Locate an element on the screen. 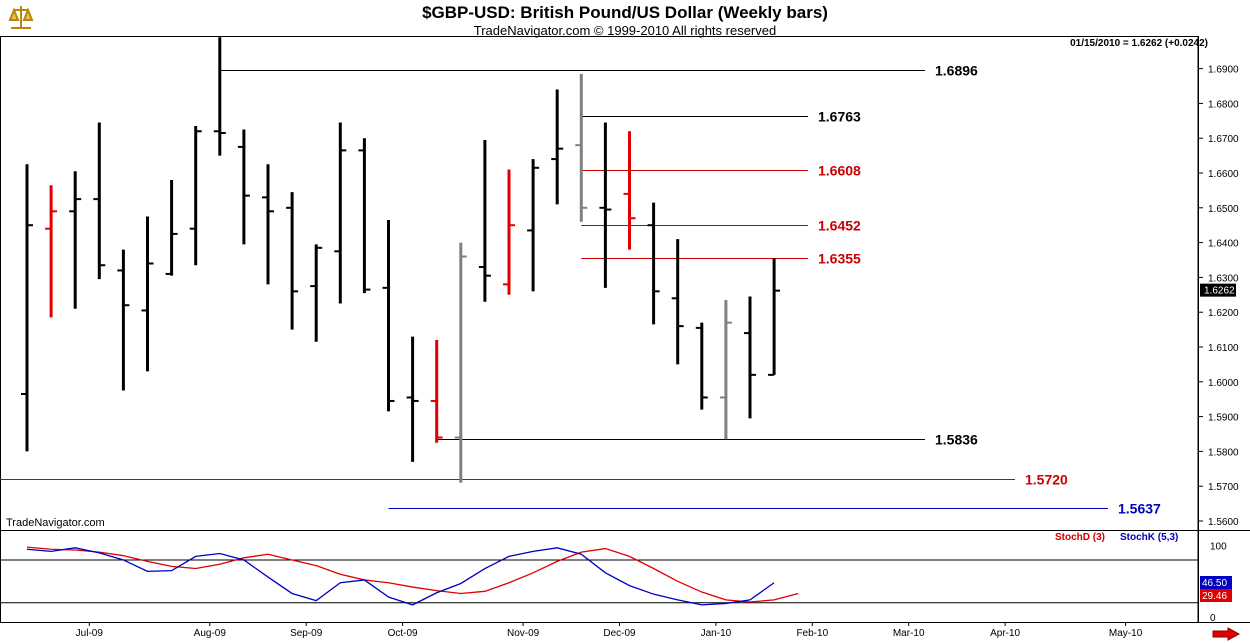 The width and height of the screenshot is (1250, 643). price-tick-label-13: 1.5600 is located at coordinates (1223, 522).